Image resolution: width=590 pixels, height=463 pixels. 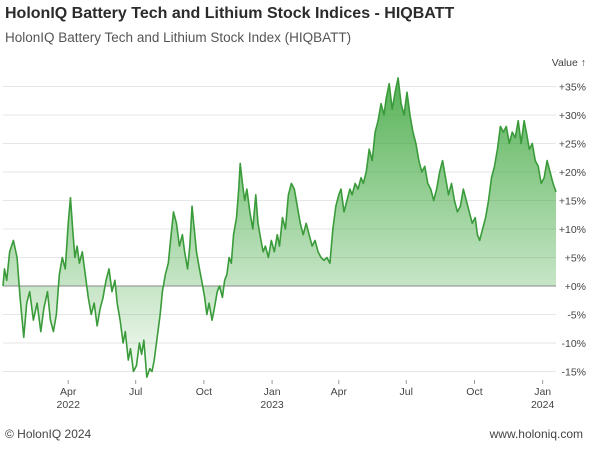 What do you see at coordinates (569, 63) in the screenshot?
I see `y-axis-label: Value ↑` at bounding box center [569, 63].